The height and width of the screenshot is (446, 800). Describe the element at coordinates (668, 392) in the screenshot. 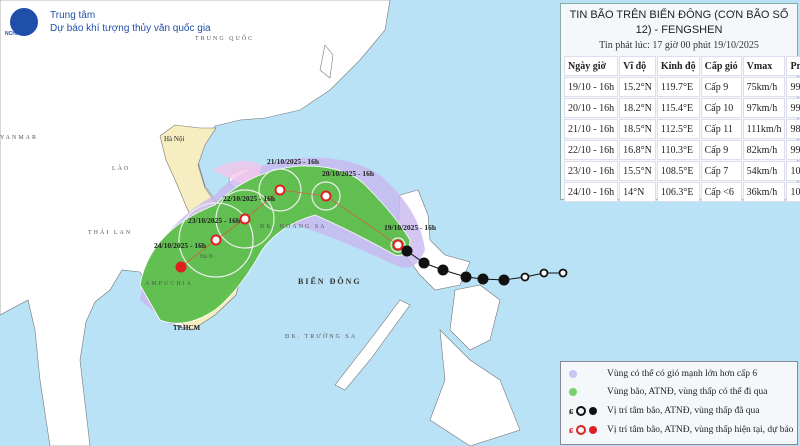

I see `legend-item-storm-zone: Vùng bão, ATNĐ, vùng thấp có thể đi qua` at that location.